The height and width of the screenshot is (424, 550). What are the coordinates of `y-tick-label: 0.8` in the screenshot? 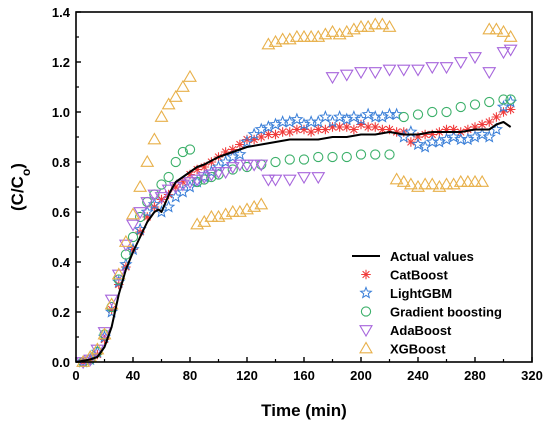 It's located at (61, 162).